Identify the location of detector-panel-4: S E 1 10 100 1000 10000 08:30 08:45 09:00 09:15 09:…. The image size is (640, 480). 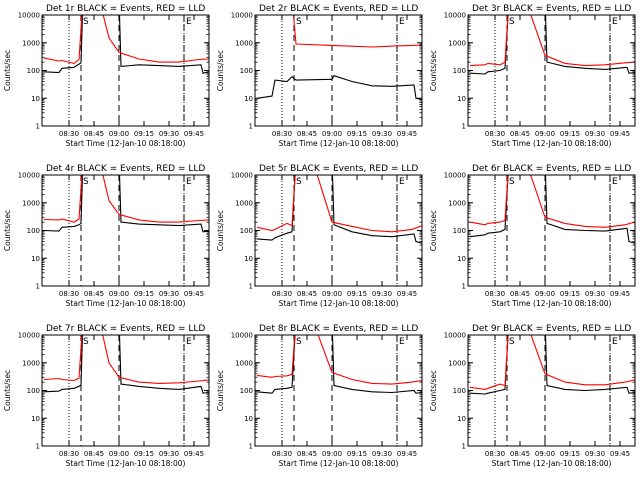
(106, 236).